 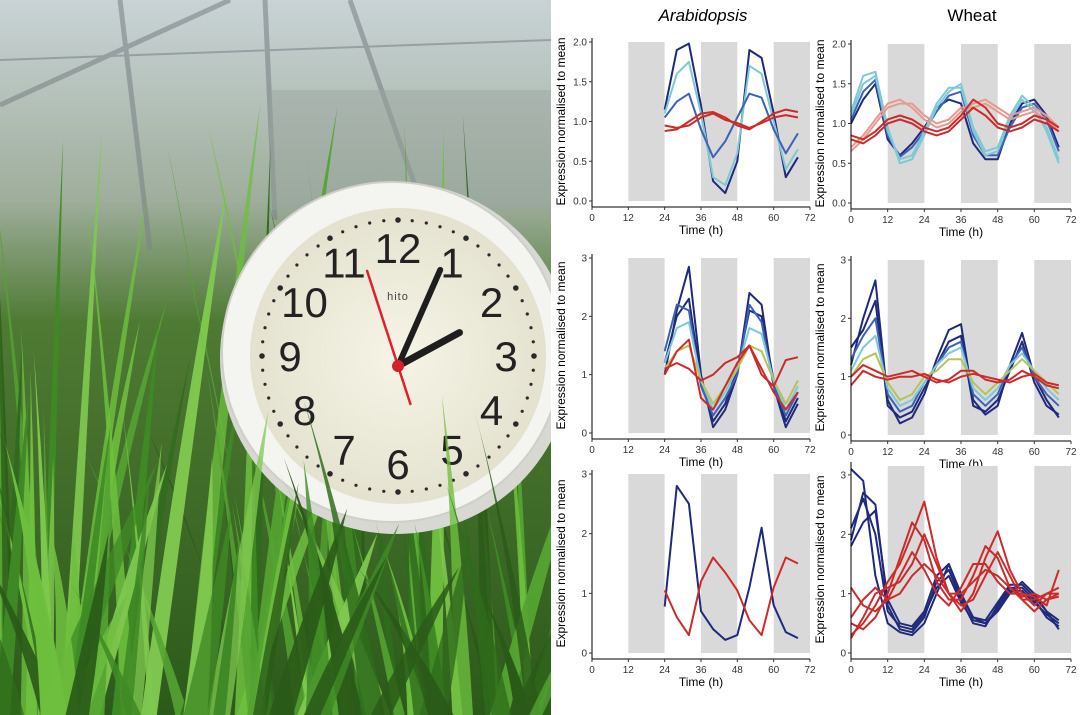 I want to click on clock-numeral: 6, so click(x=397, y=464).